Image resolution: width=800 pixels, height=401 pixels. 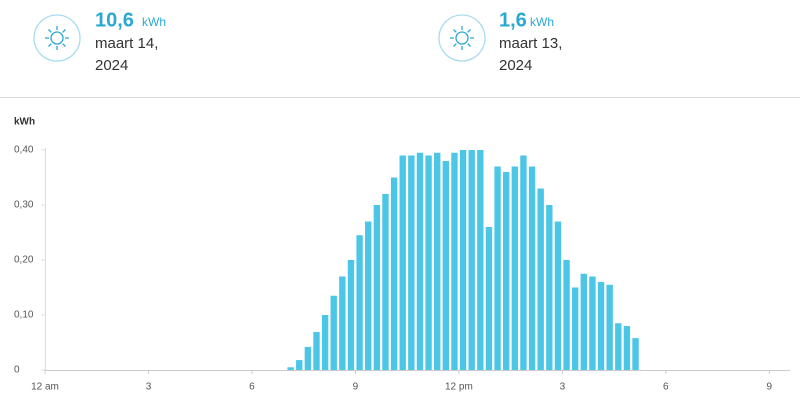 I want to click on x-tick-label: 12 pm, so click(x=459, y=387).